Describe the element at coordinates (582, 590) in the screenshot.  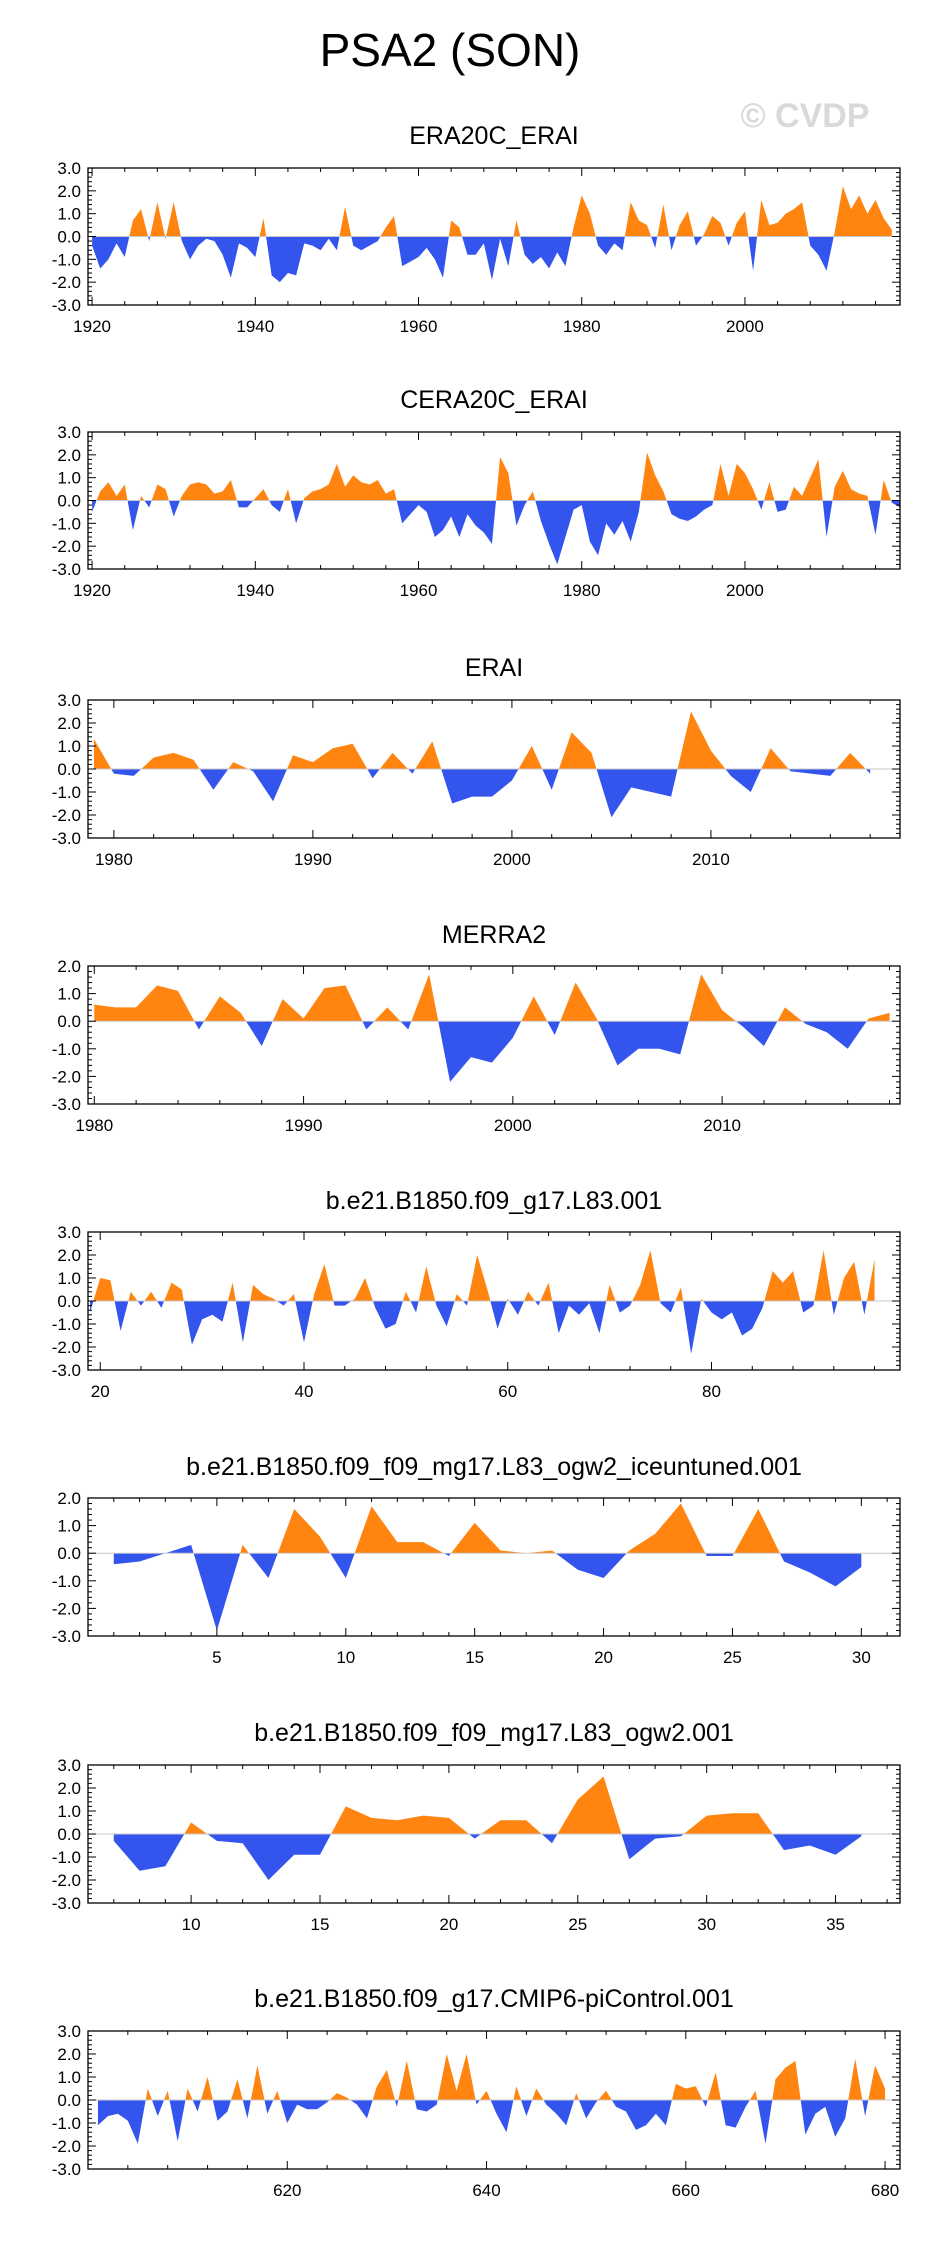
I see `x-tick-label: 1980` at that location.